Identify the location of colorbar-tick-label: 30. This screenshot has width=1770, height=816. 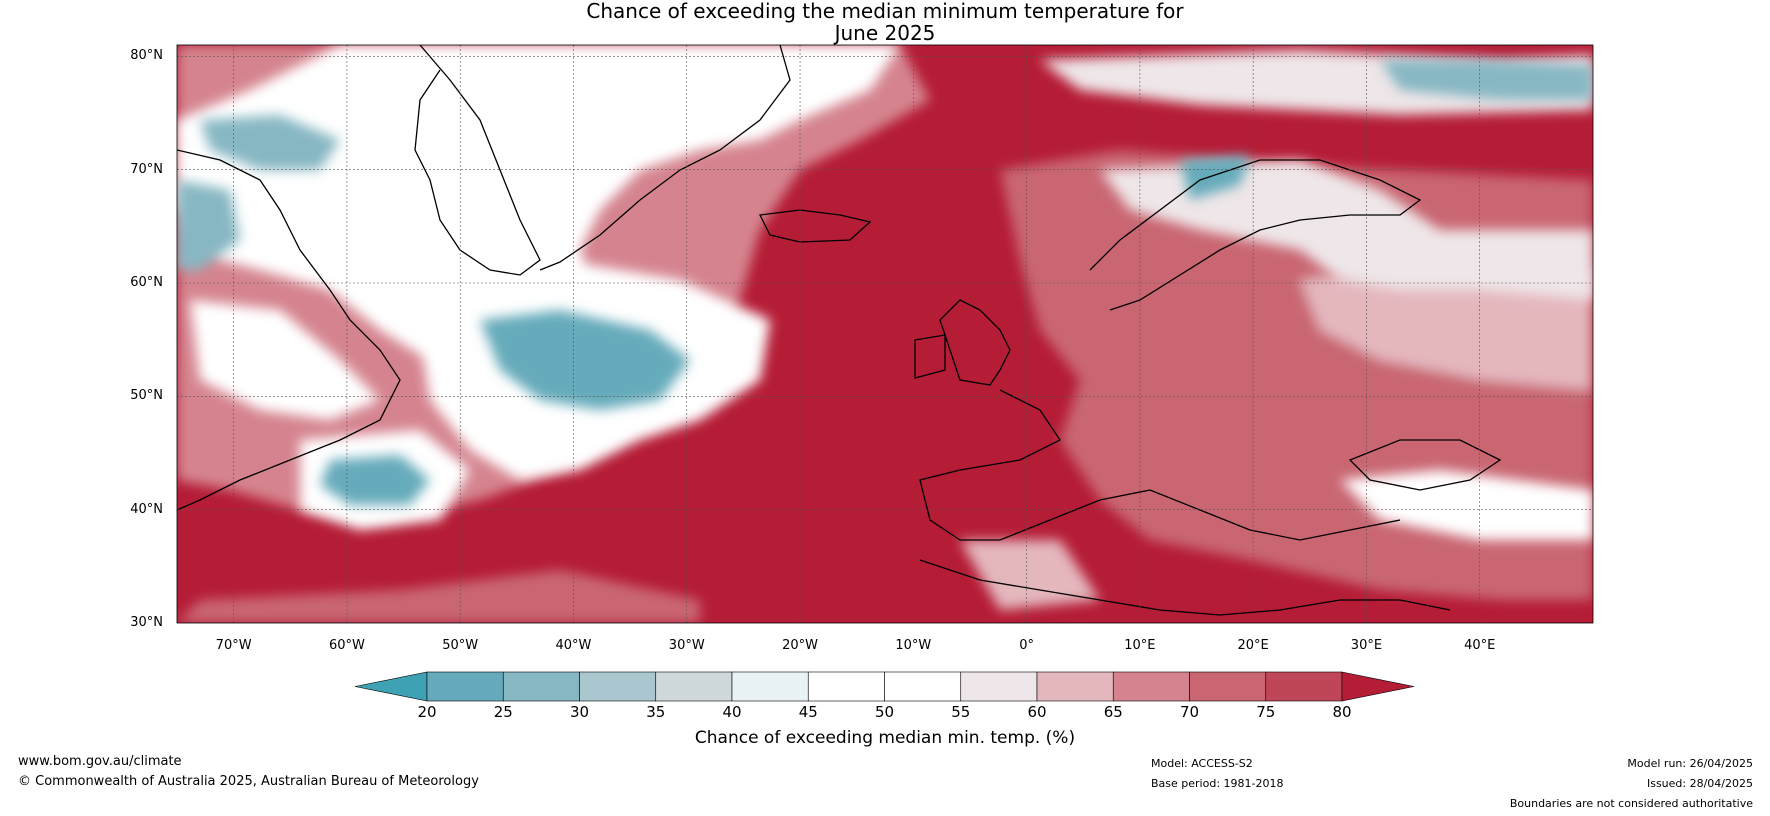
(579, 712).